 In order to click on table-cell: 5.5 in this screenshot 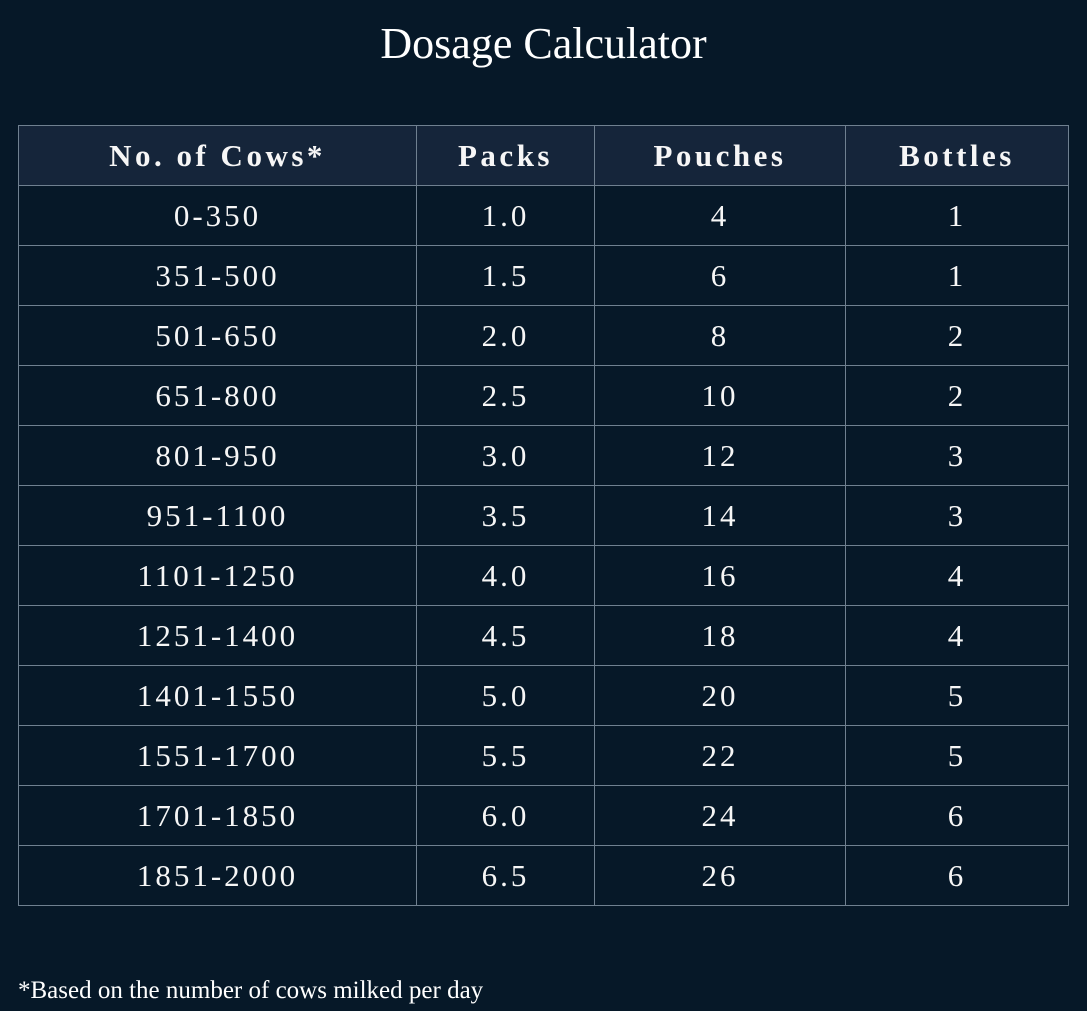, I will do `click(505, 755)`.